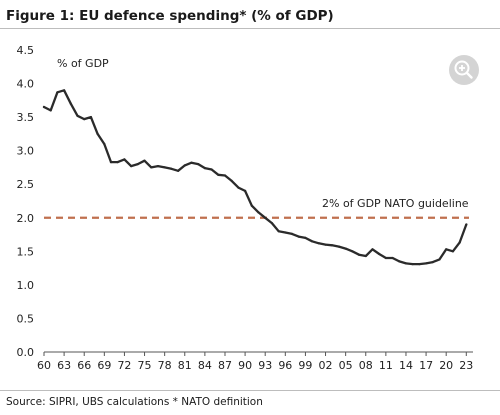  Describe the element at coordinates (395, 203) in the screenshot. I see `reference-line-label: 2% of GDP NATO guideline` at that location.